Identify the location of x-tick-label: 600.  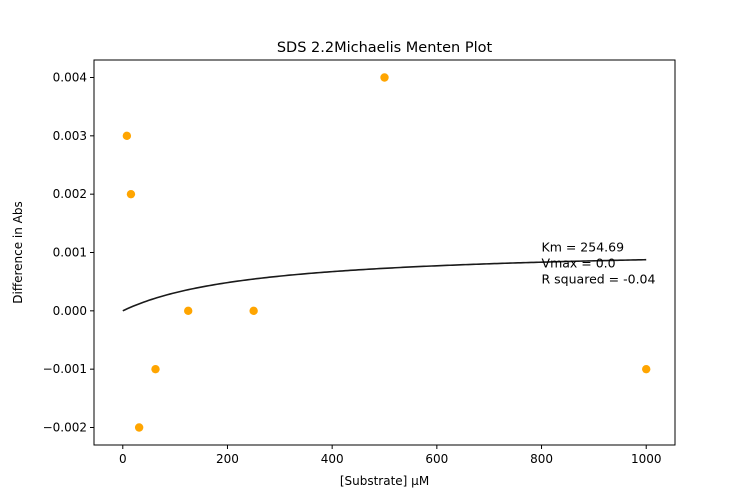
(436, 459).